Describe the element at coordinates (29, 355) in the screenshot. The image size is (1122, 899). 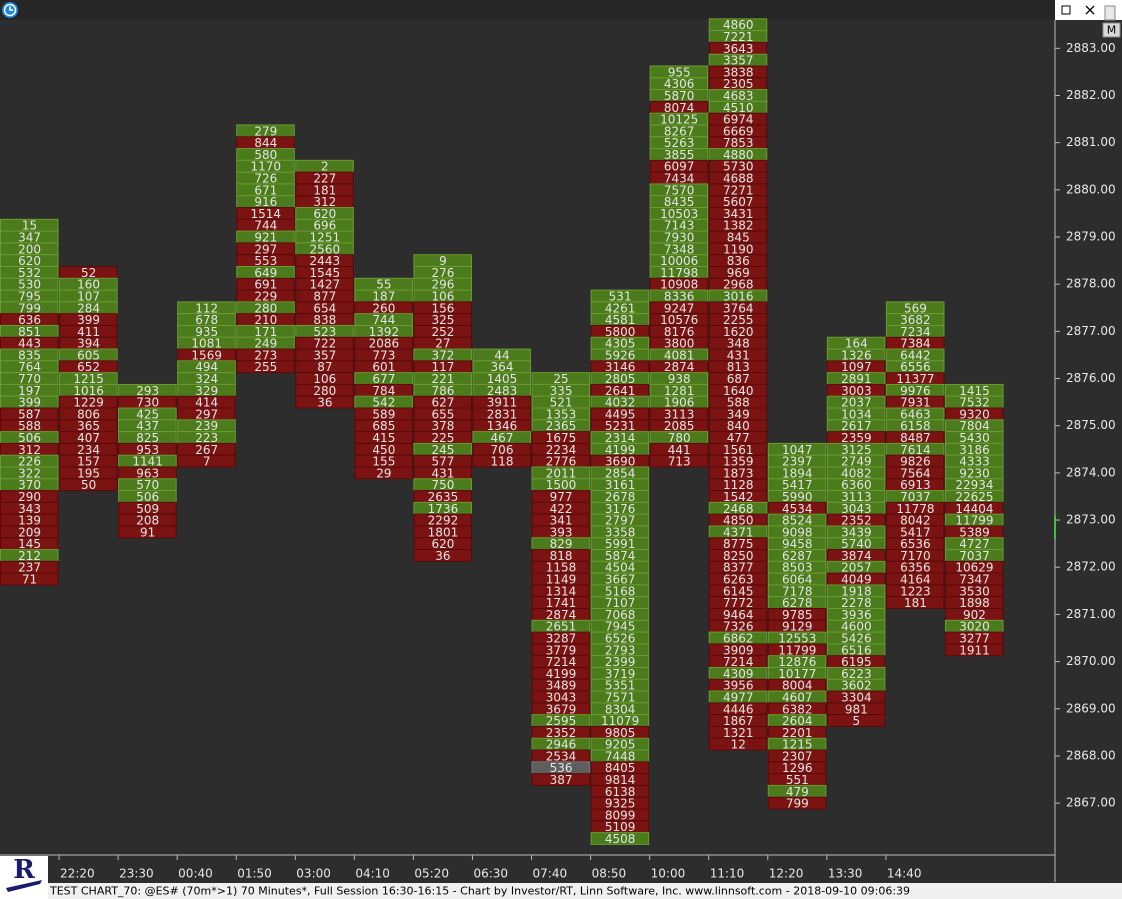
I see `cell-value: 835` at that location.